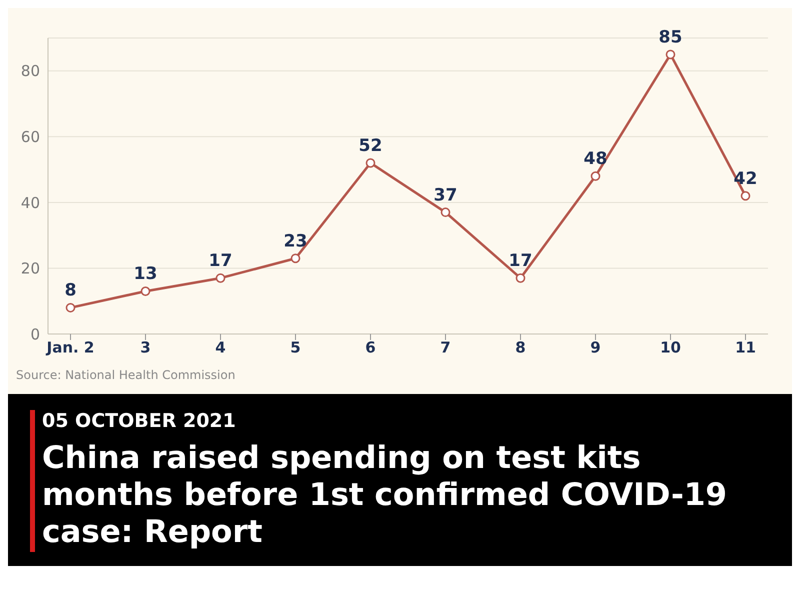  I want to click on x-tick-label: 4, so click(220, 347).